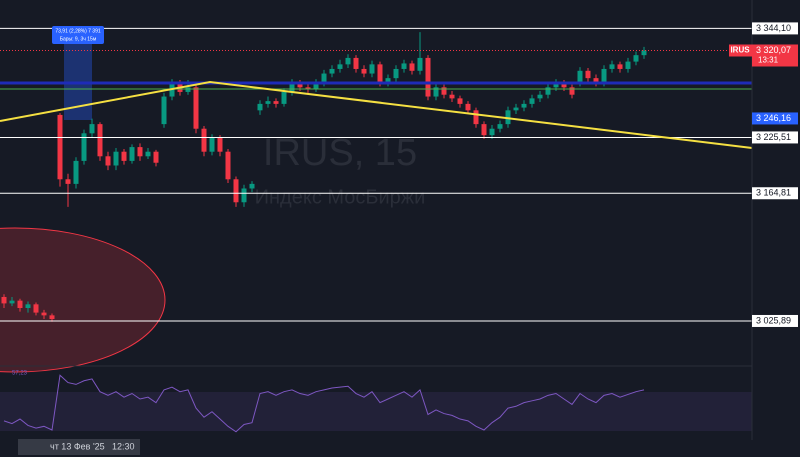 The image size is (800, 457). I want to click on level-label: 3 164,81, so click(773, 193).